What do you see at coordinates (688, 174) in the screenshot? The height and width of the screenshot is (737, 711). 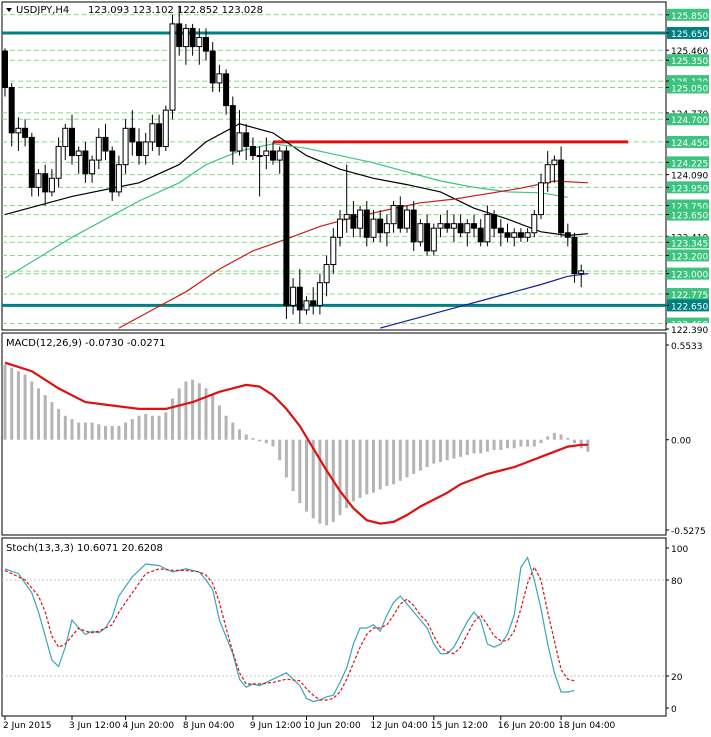 I see `price-label-bg` at bounding box center [688, 174].